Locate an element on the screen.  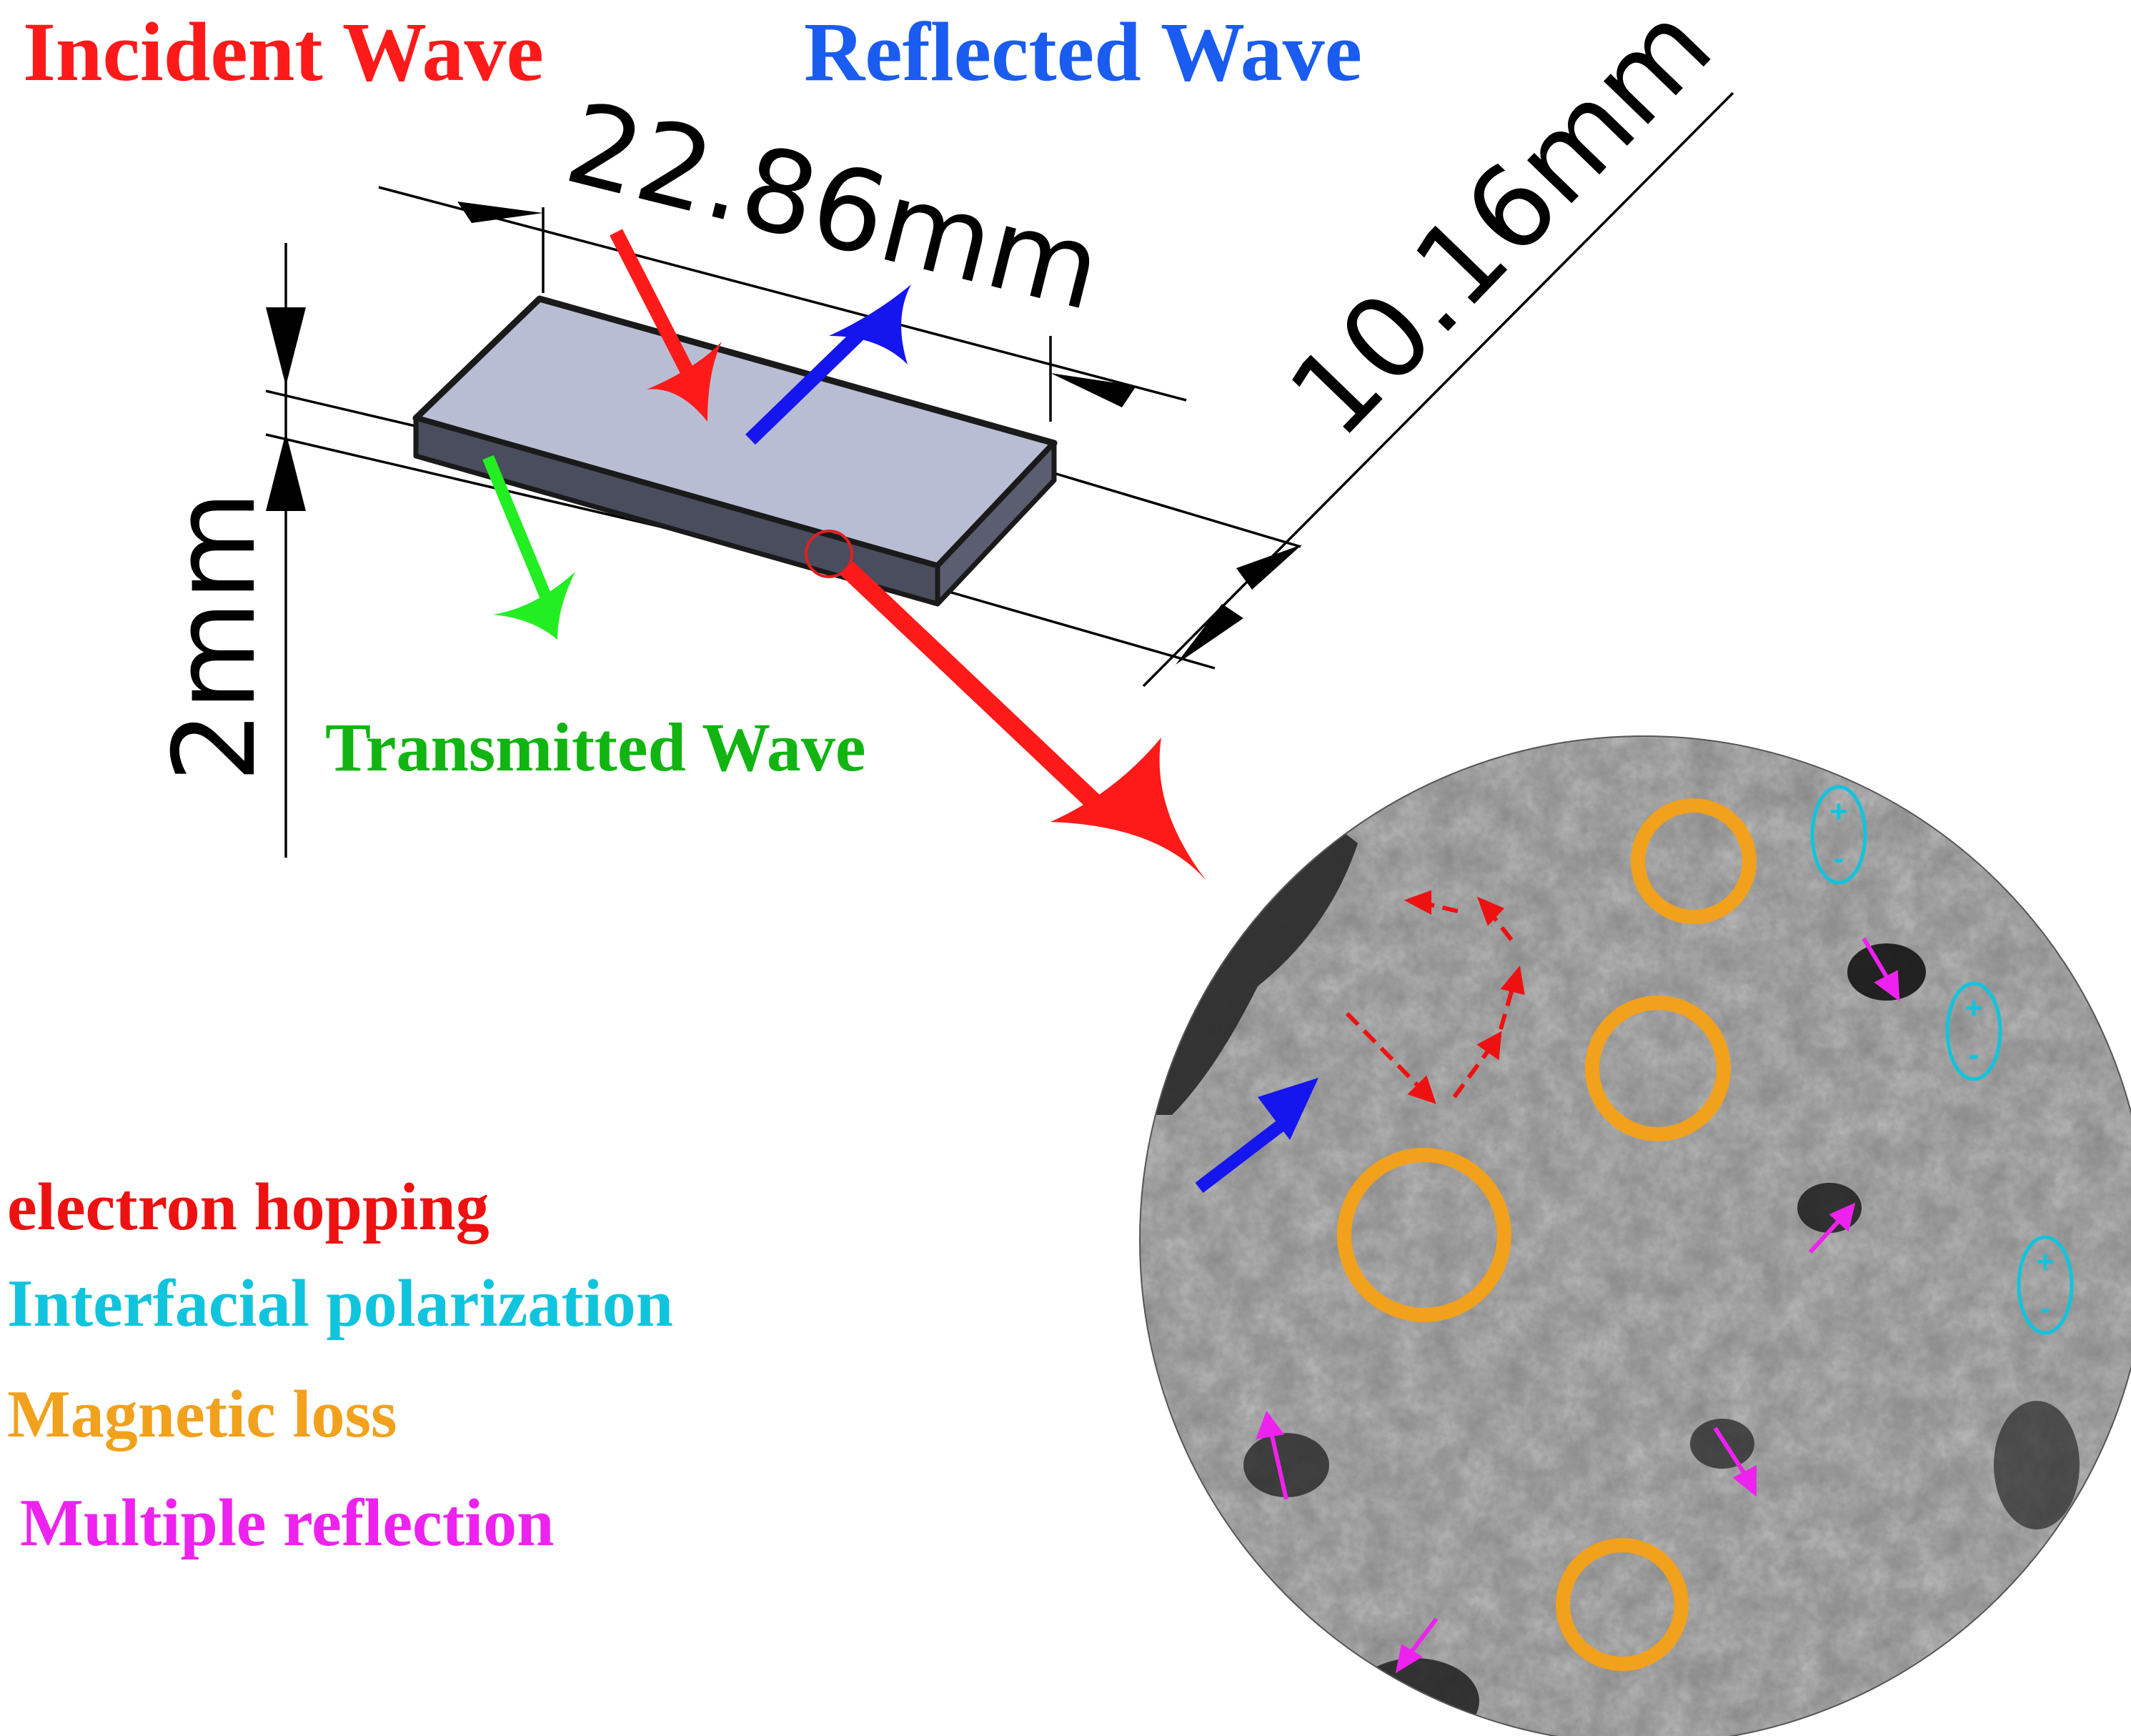
sample-slab is located at coordinates (735, 451).